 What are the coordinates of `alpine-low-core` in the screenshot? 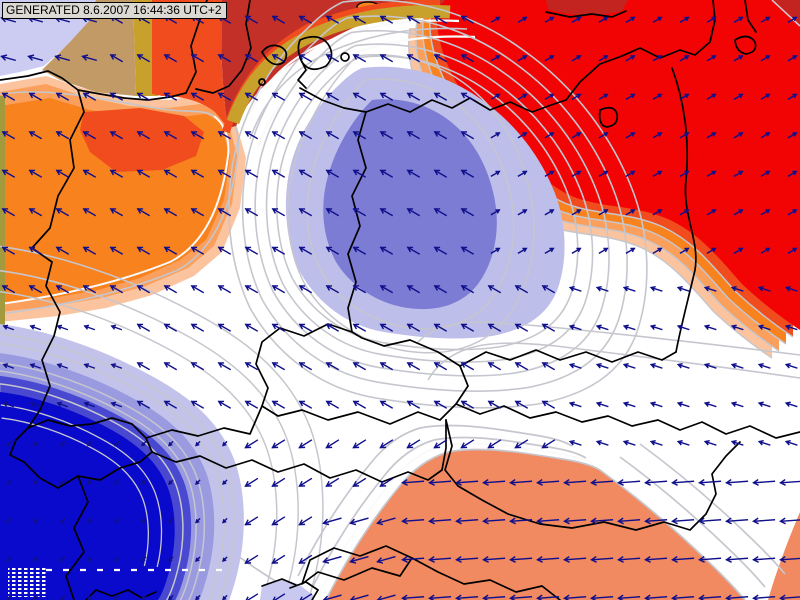 It's located at (87, 496).